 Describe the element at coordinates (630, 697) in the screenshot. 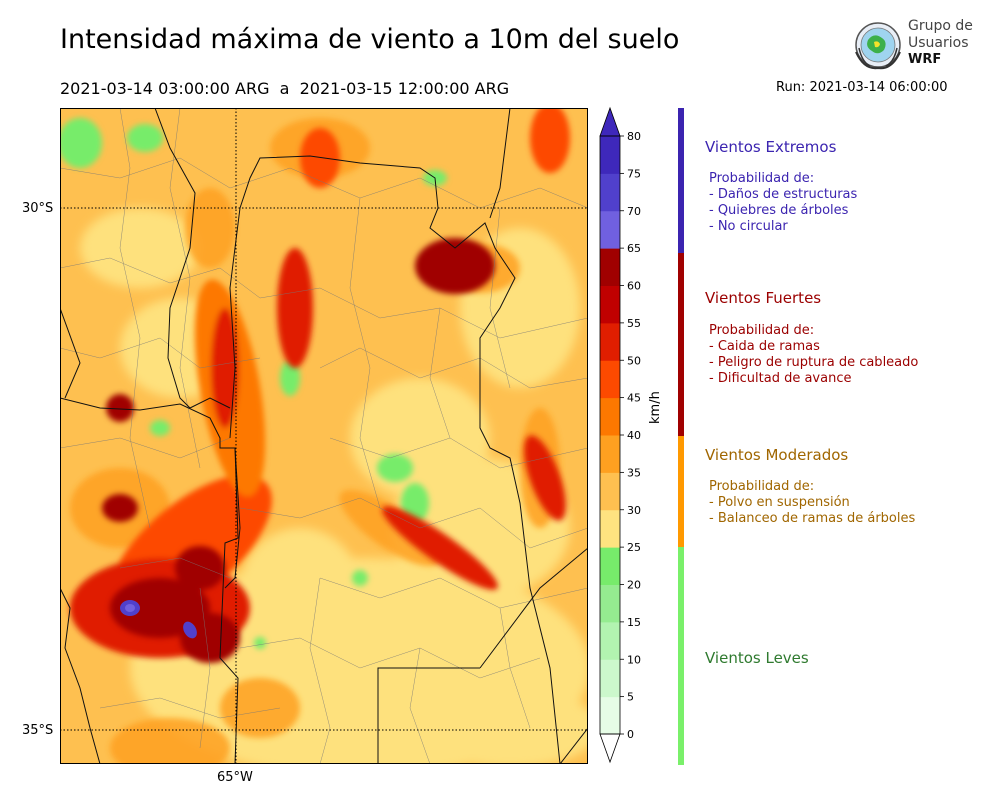

I see `colorbar-tick-label: 5` at that location.